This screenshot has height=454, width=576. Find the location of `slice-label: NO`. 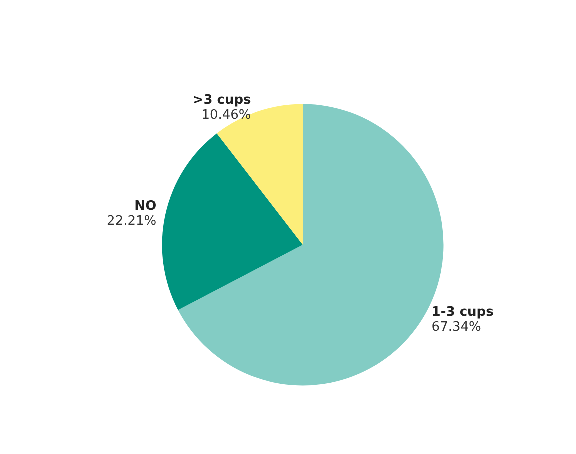

slice-label: NO is located at coordinates (145, 206).